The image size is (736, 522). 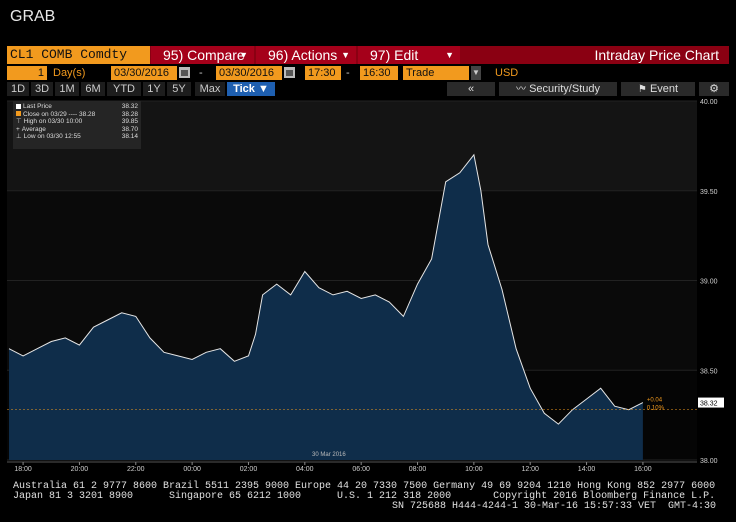 What do you see at coordinates (655, 401) in the screenshot?
I see `change-label: +0.04` at bounding box center [655, 401].